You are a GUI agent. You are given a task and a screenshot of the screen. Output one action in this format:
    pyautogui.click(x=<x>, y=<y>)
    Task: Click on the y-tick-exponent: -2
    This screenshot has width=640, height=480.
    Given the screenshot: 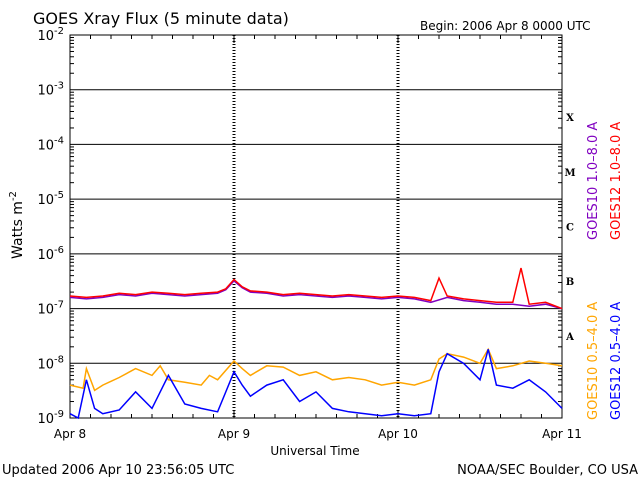 What is the action you would take?
    pyautogui.click(x=59, y=31)
    